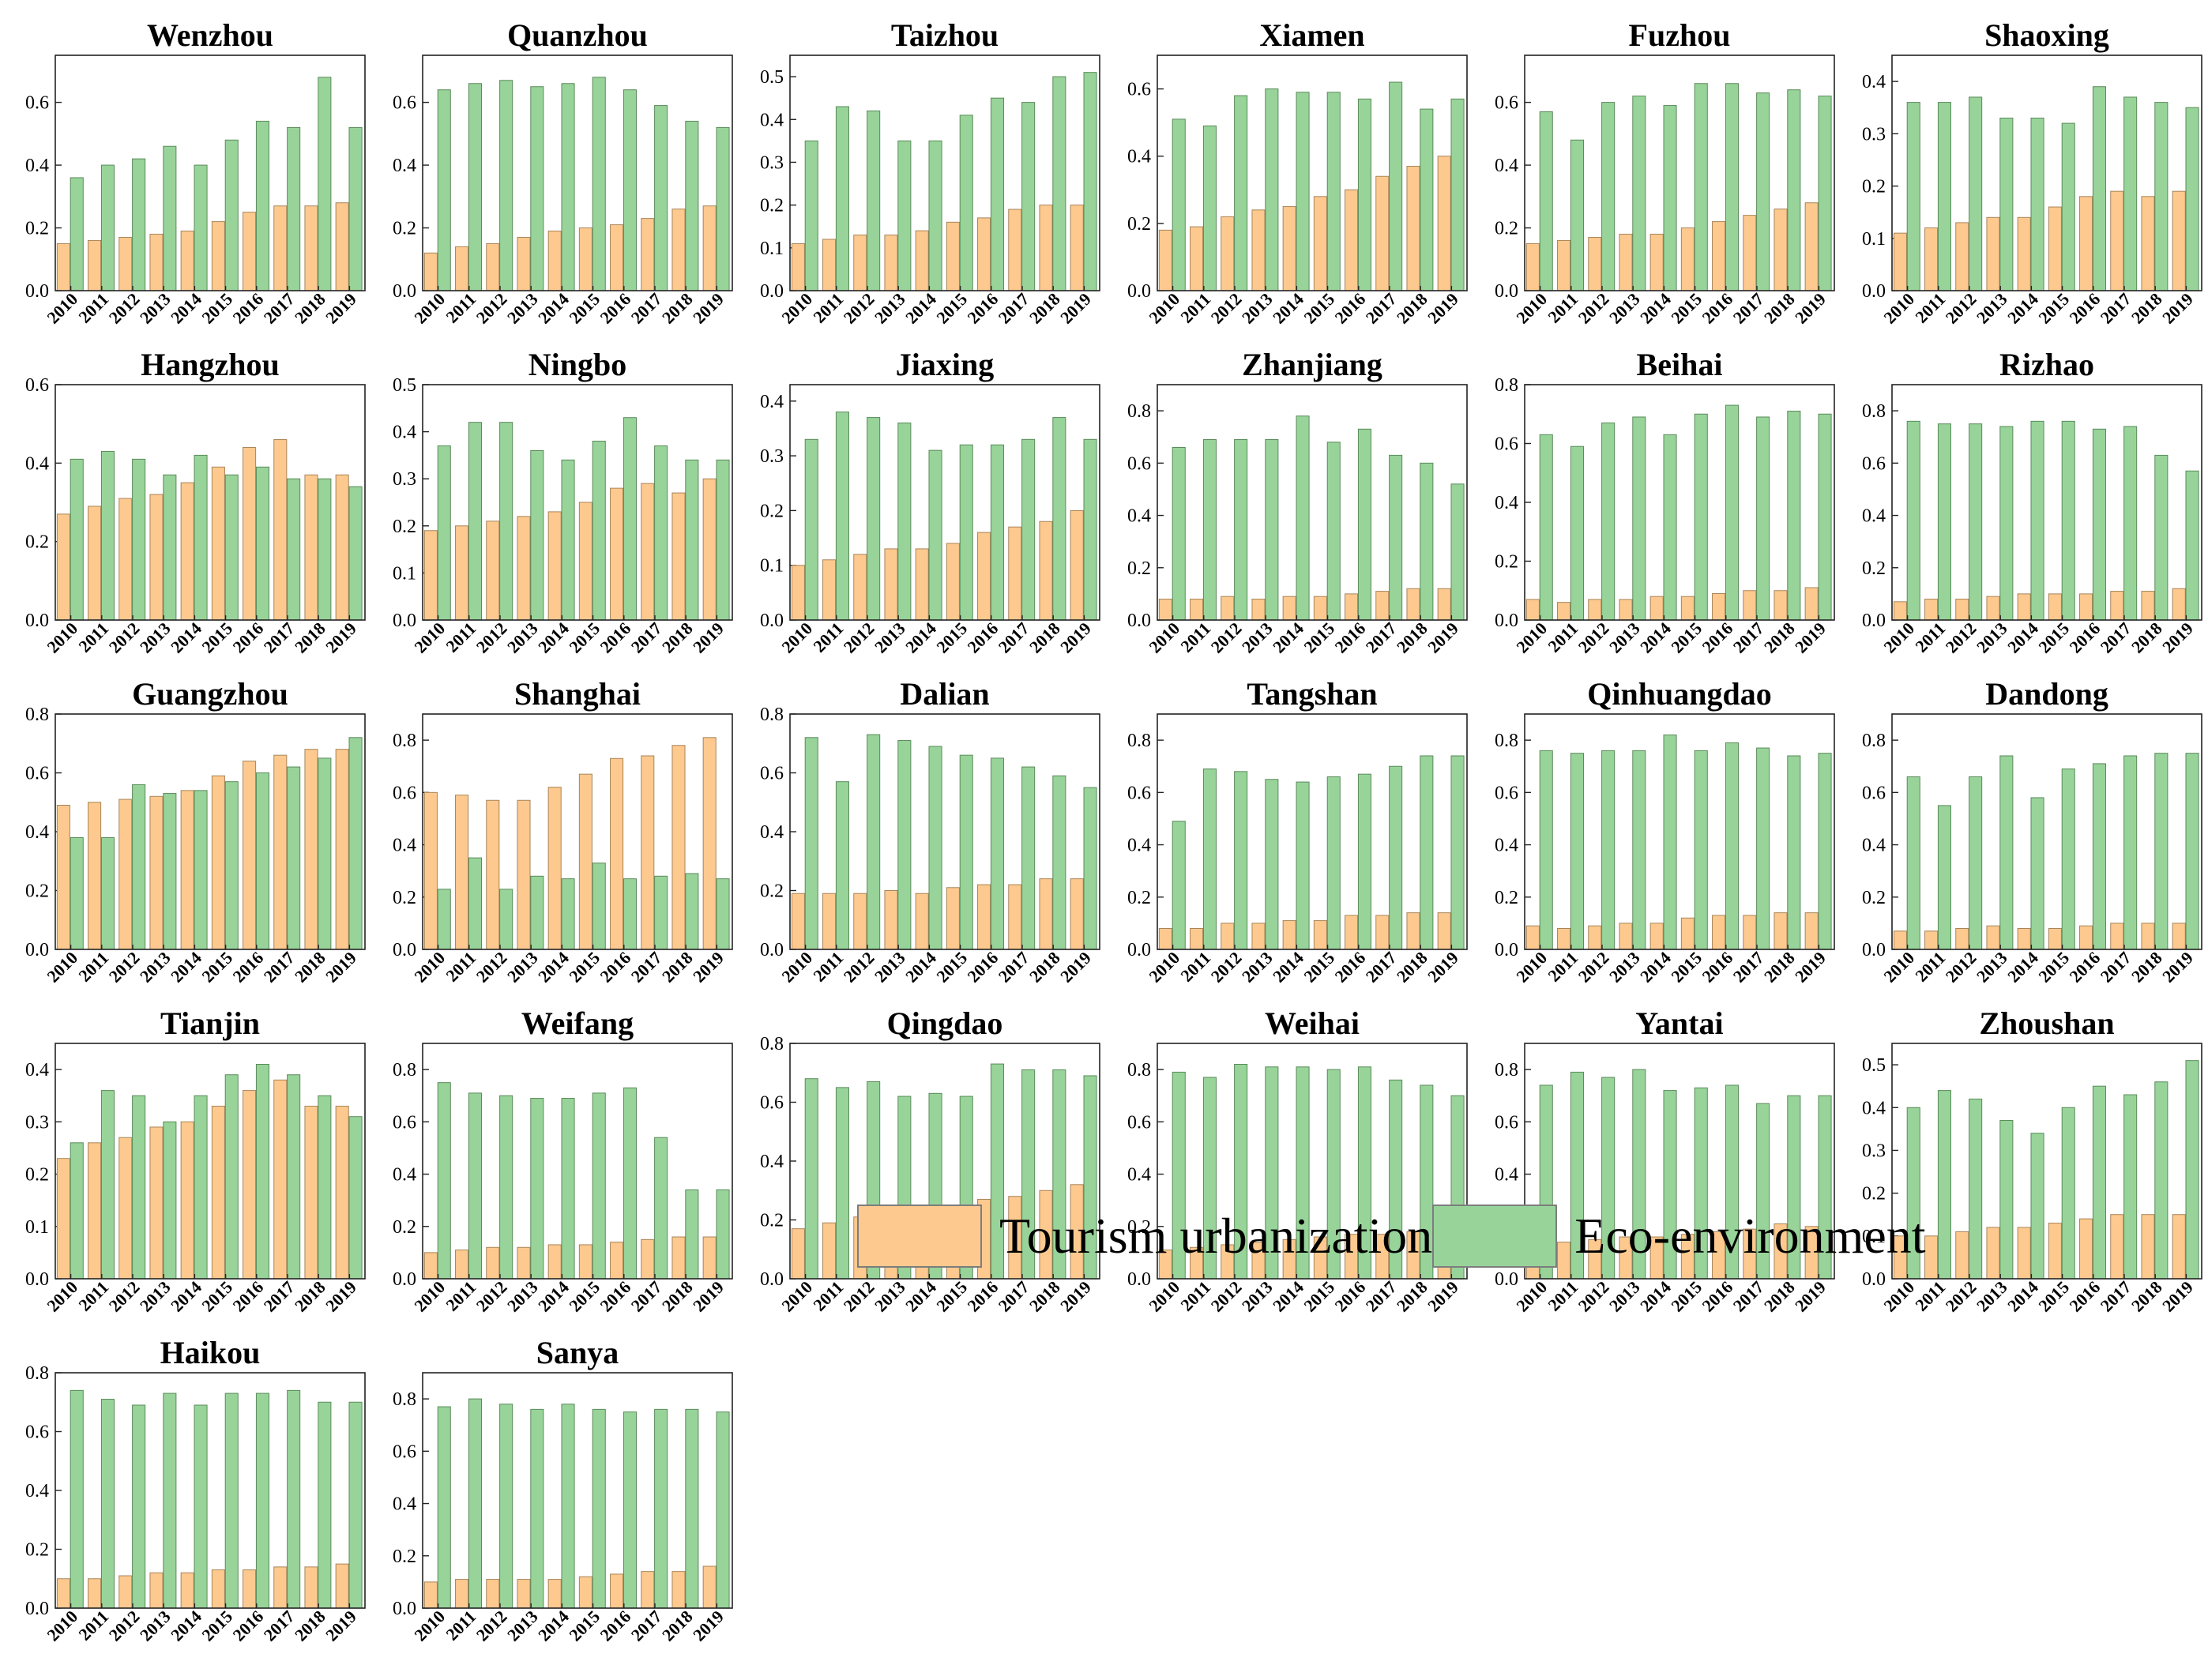  What do you see at coordinates (1075, 1296) in the screenshot?
I see `x-tick-label: 2019` at bounding box center [1075, 1296].